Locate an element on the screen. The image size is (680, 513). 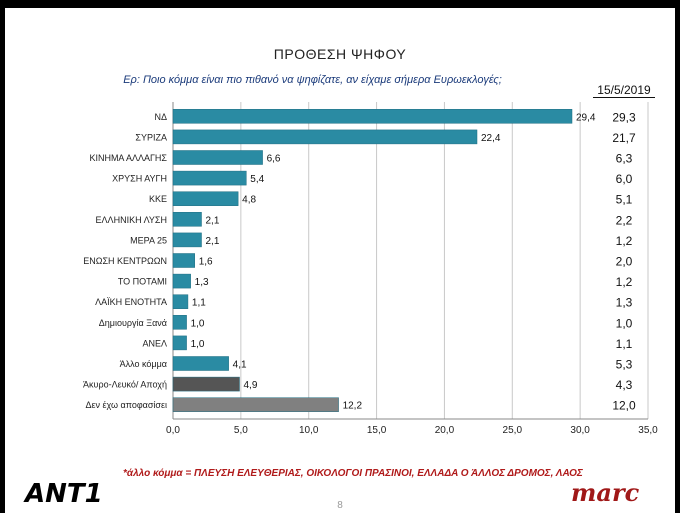
data-label: 5,4 is located at coordinates (257, 179).